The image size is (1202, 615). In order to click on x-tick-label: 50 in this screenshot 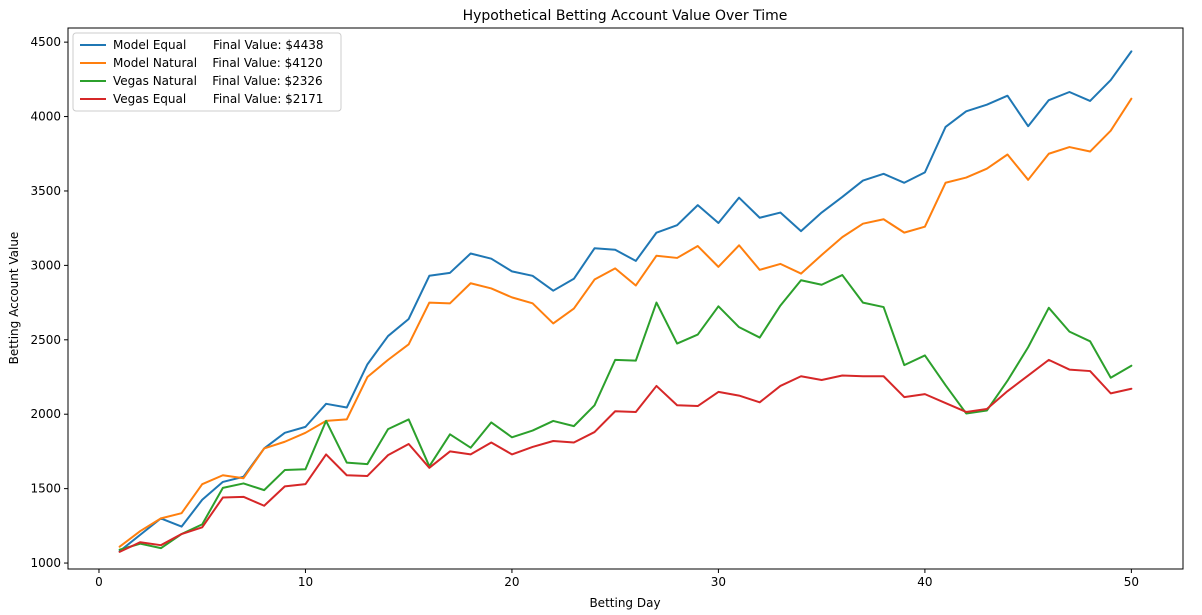, I will do `click(1131, 582)`.